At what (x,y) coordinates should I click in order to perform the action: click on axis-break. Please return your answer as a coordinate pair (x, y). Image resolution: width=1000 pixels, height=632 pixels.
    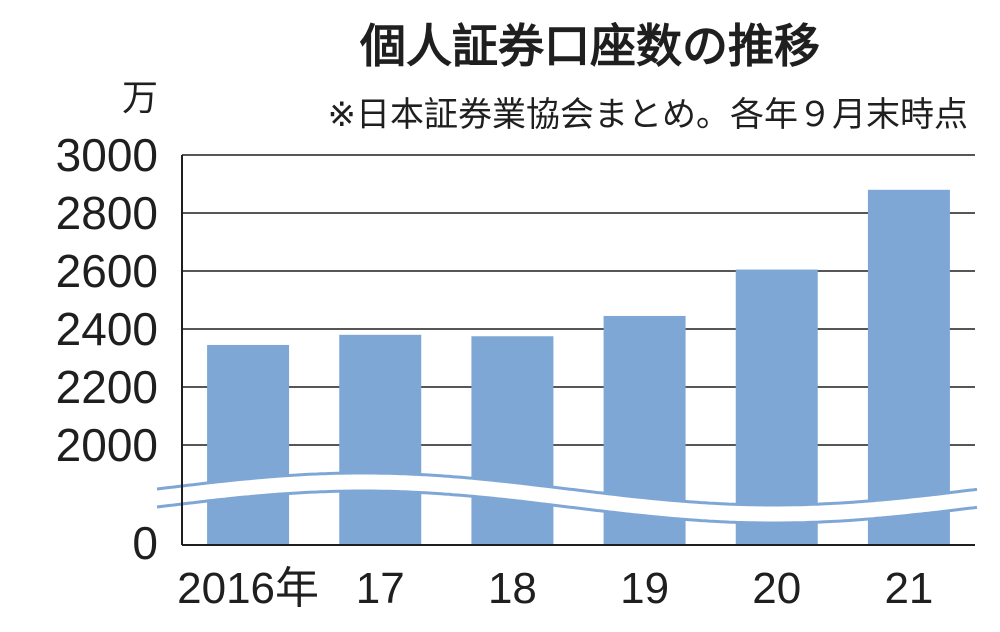
    Looking at the image, I should click on (568, 498).